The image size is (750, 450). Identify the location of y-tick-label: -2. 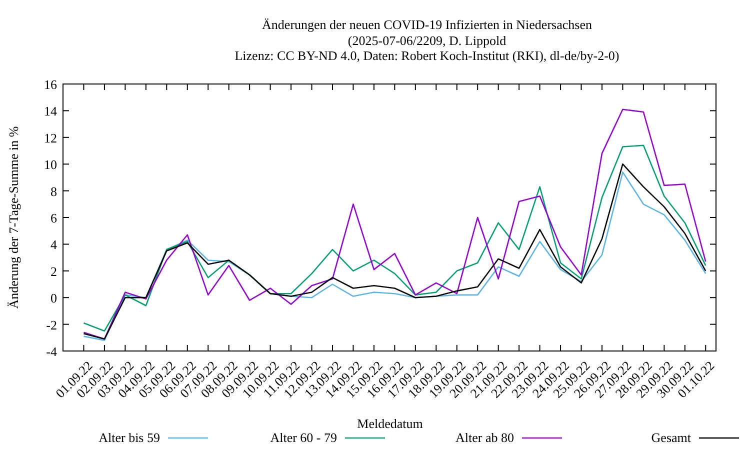
(51, 324).